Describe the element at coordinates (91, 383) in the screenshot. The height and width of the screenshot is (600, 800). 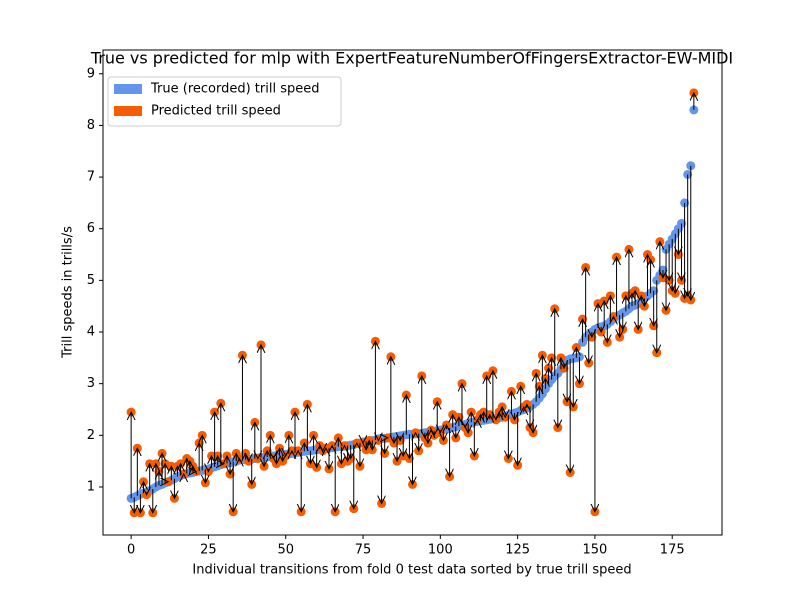
I see `y-tick-label: 3` at that location.